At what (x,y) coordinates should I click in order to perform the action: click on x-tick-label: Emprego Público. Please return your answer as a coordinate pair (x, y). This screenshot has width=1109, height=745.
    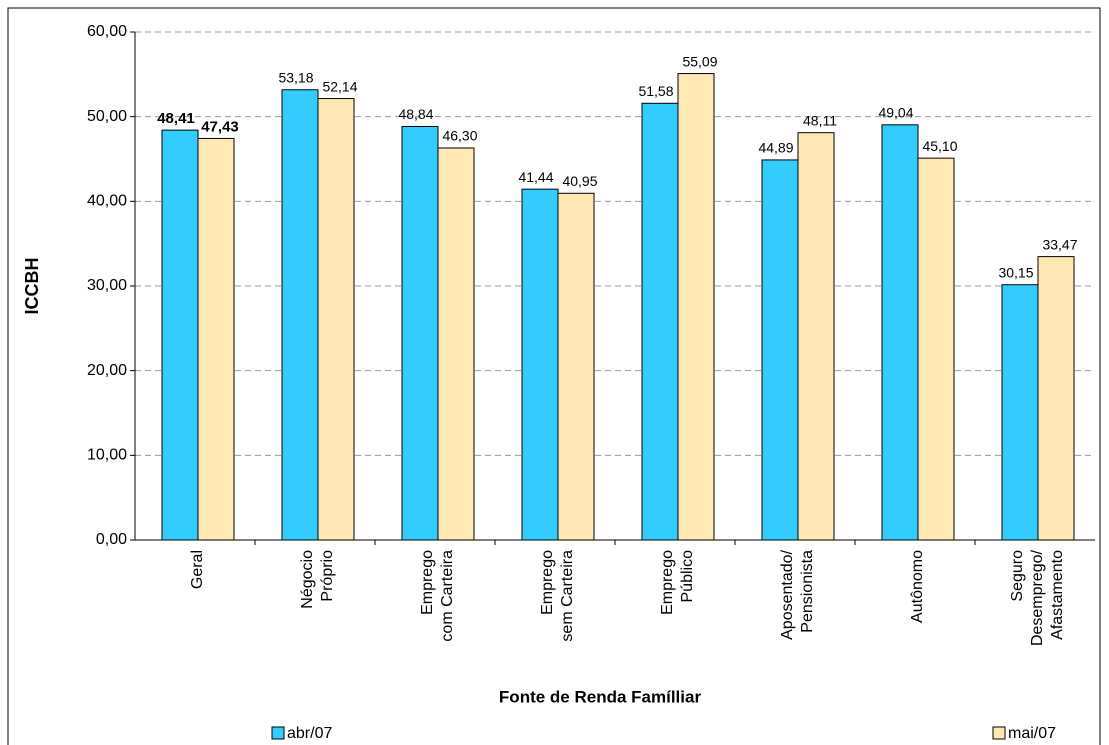
    Looking at the image, I should click on (677, 582).